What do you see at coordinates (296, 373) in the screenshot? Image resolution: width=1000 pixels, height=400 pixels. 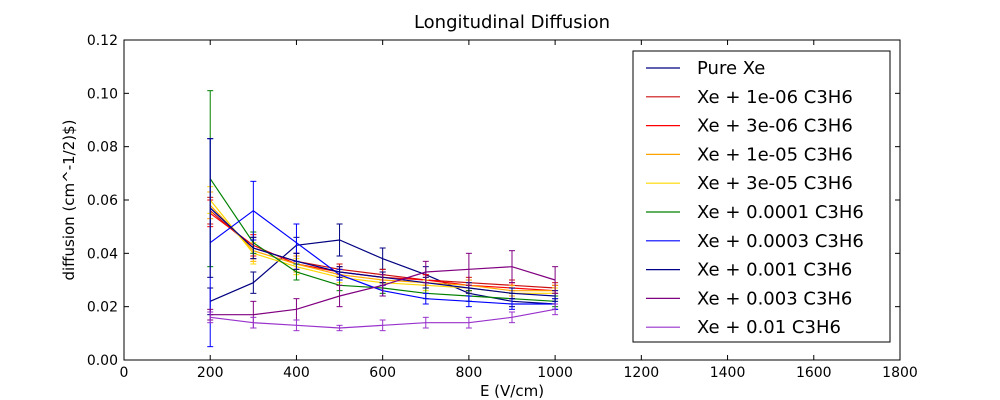 I see `x-tick-label: 400` at bounding box center [296, 373].